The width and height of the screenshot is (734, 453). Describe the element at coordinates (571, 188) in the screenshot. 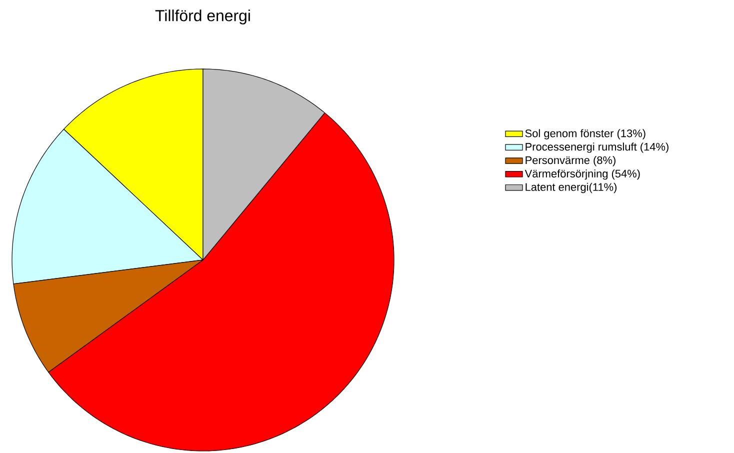

I see `legend-label: Latent energi(11%)` at that location.